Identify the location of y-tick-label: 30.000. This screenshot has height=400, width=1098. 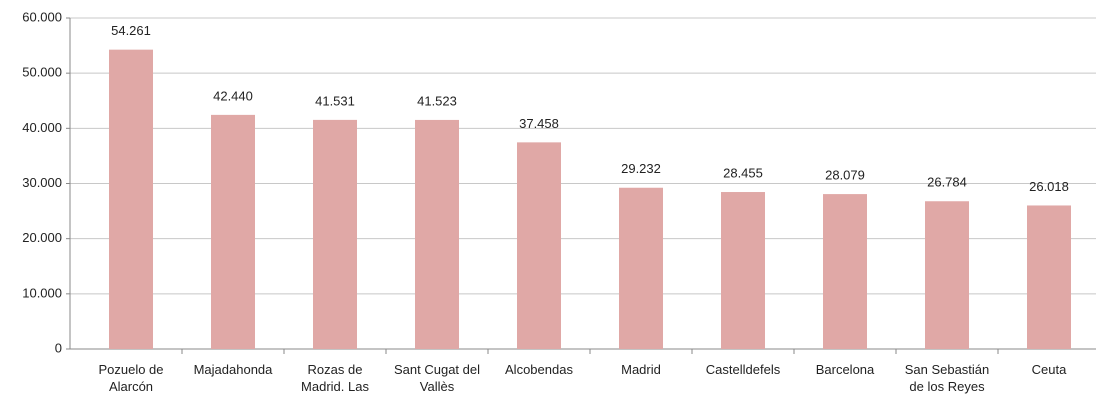
(42, 182).